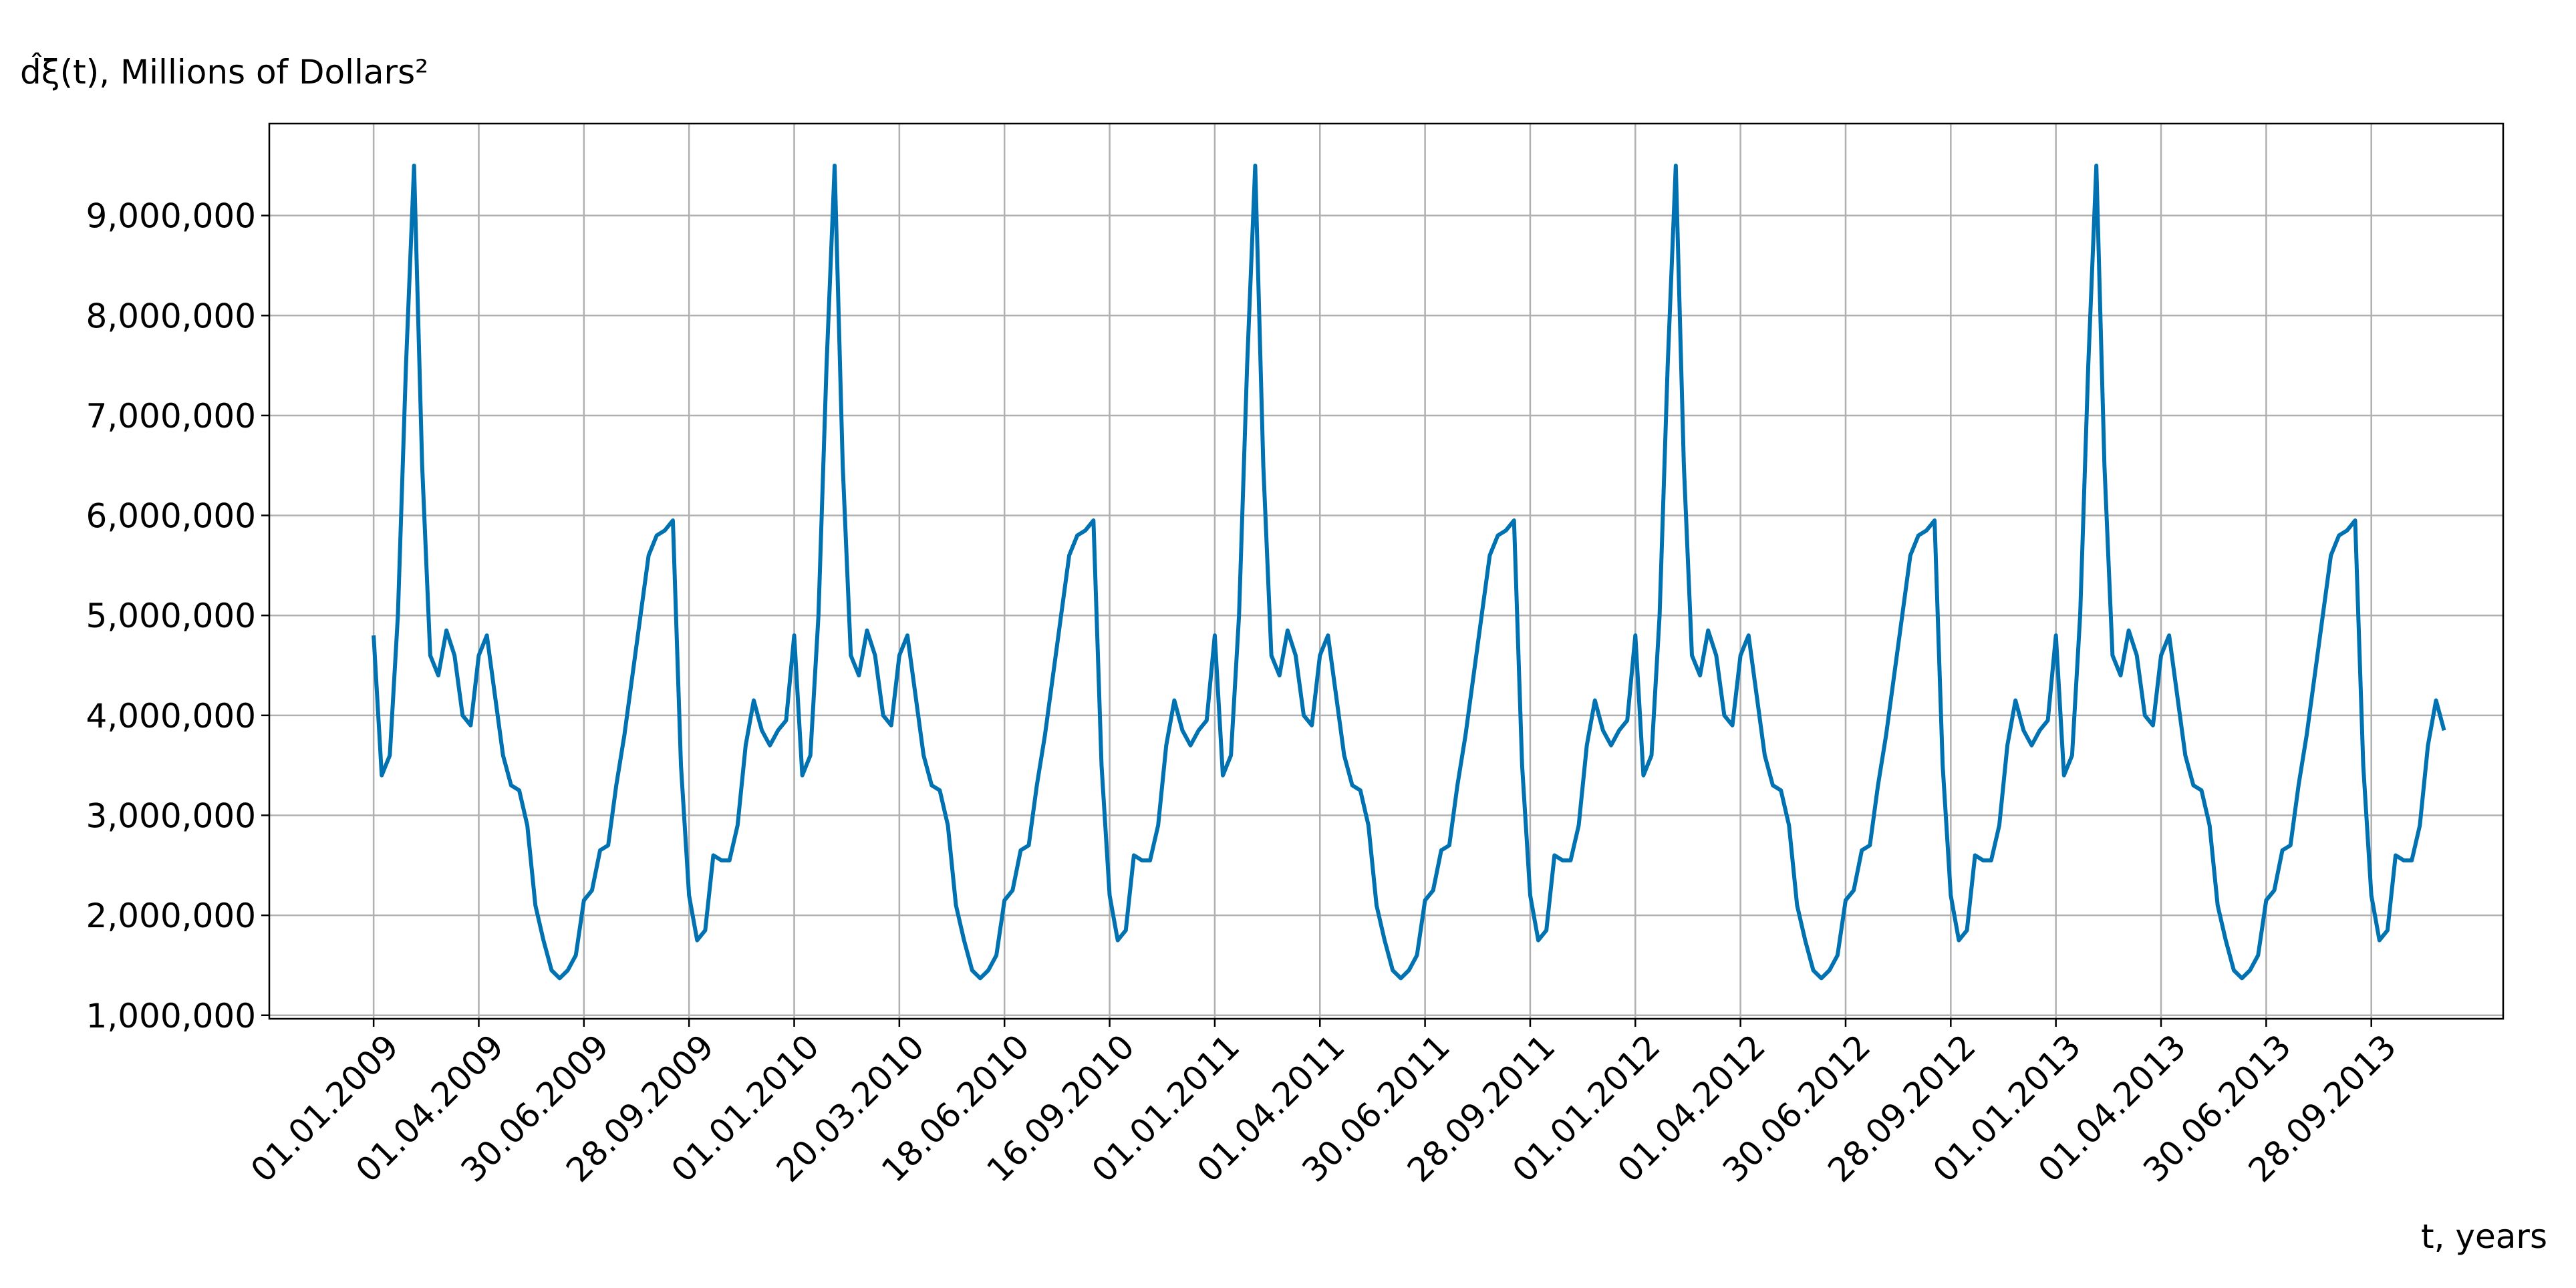 This screenshot has height=1288, width=2576. I want to click on y-tick-label: 7,000,000, so click(171, 416).